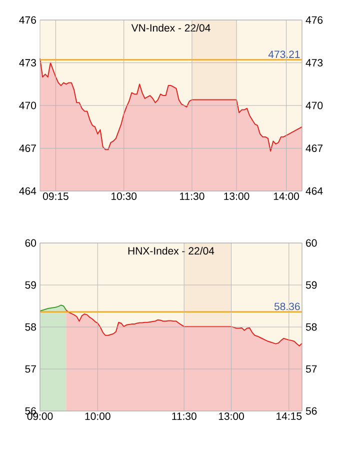  Describe the element at coordinates (286, 196) in the screenshot. I see `x-tick-label: 14:00` at that location.